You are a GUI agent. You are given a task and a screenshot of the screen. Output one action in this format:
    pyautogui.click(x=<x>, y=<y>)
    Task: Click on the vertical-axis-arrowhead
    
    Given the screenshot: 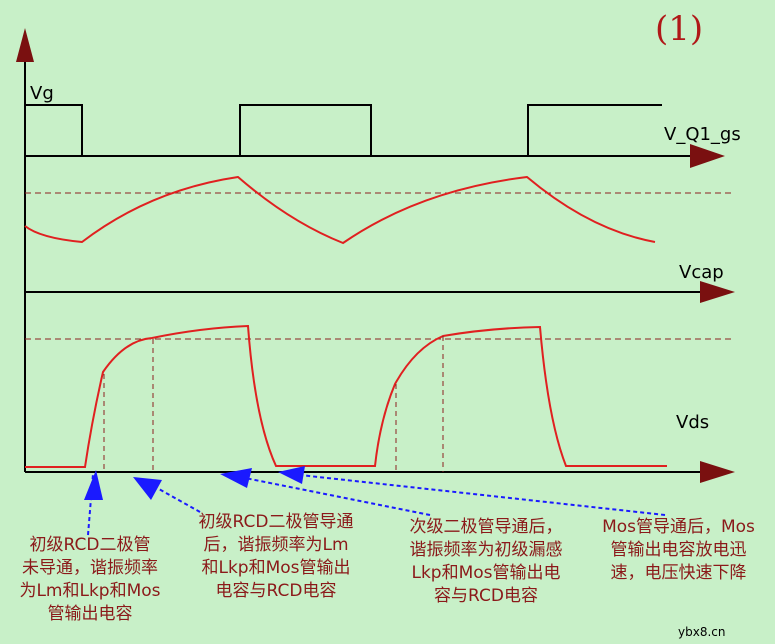 What is the action you would take?
    pyautogui.click(x=25, y=45)
    